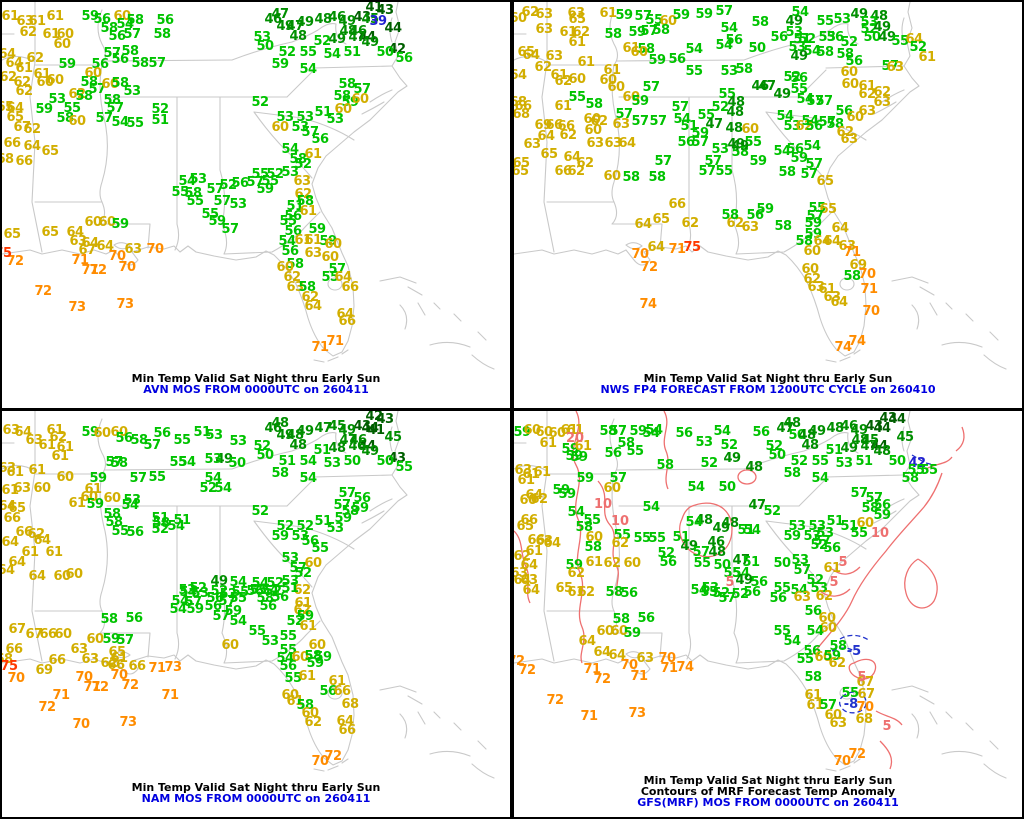  I want to click on state-borders-east, so click(824, 507).